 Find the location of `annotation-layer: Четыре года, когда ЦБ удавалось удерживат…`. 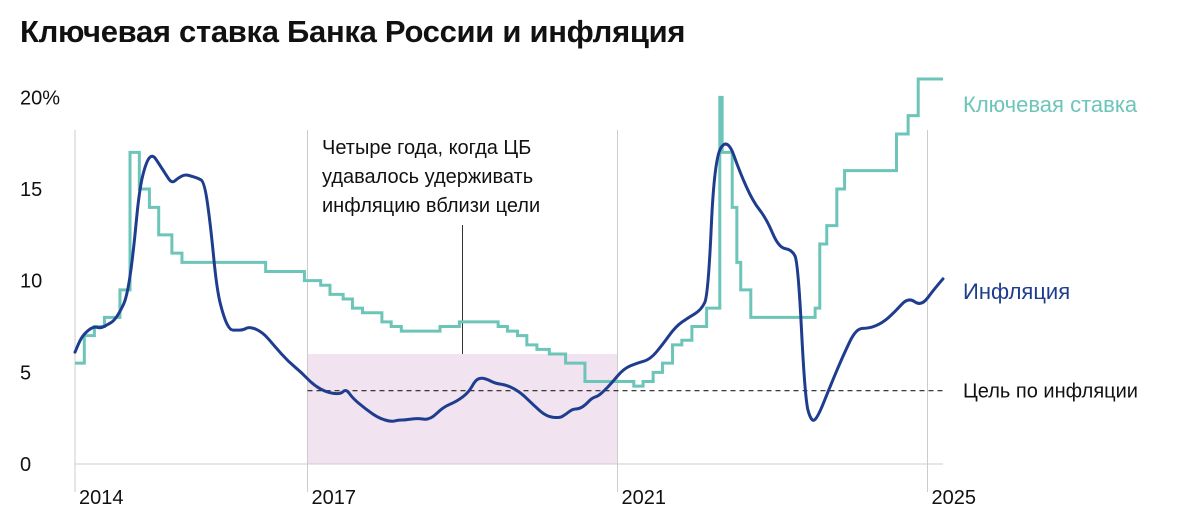

annotation-layer: Четыре года, когда ЦБ удавалось удерживат… is located at coordinates (431, 245).